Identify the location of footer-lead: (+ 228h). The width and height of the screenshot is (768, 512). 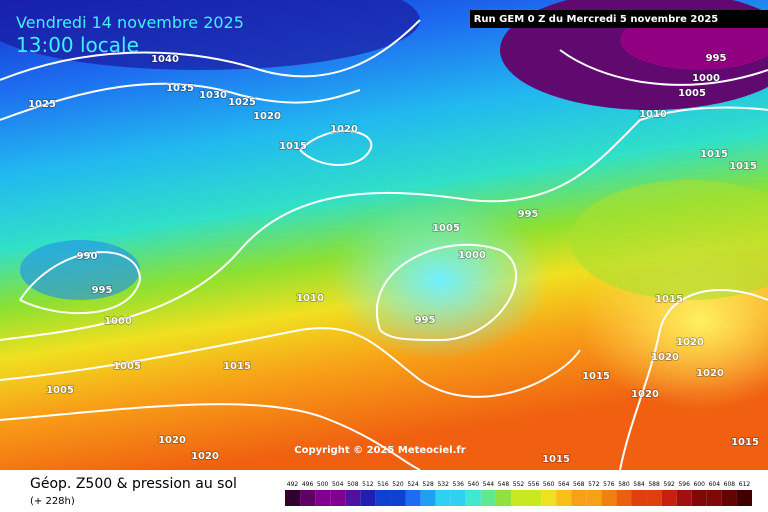
(52, 501).